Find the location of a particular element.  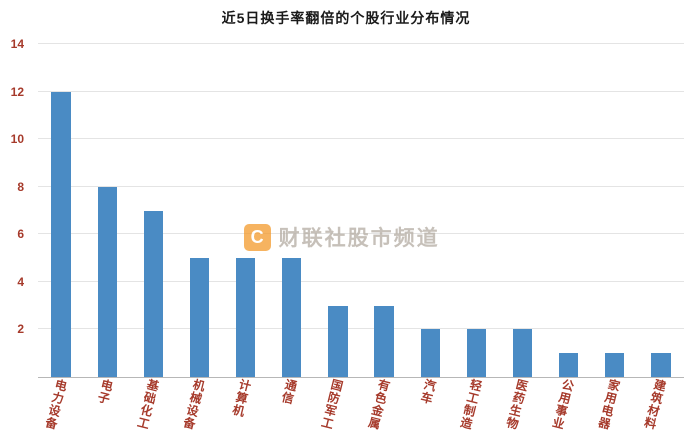

x-axis-cell: 有色金属 is located at coordinates (384, 409).